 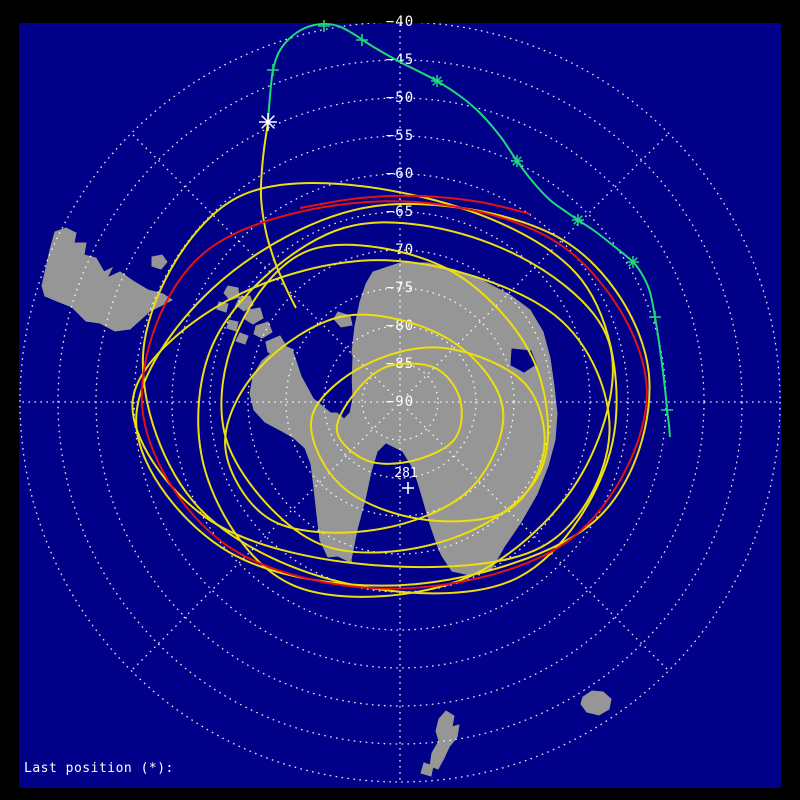 I want to click on latitude-label: −65, so click(x=400, y=212).